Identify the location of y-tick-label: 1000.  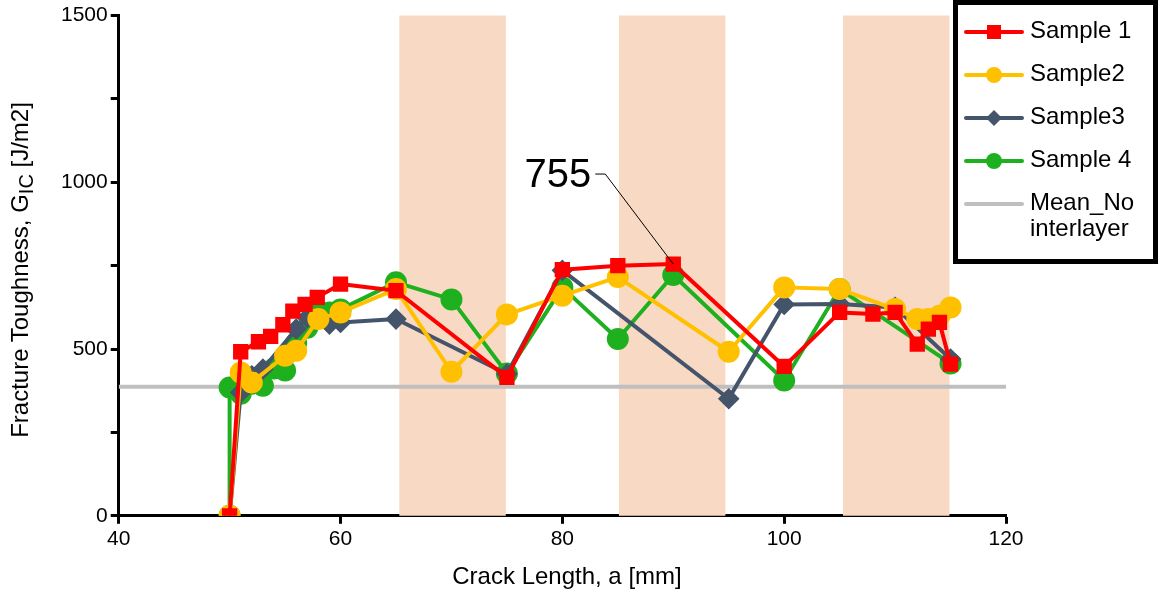
(84, 181).